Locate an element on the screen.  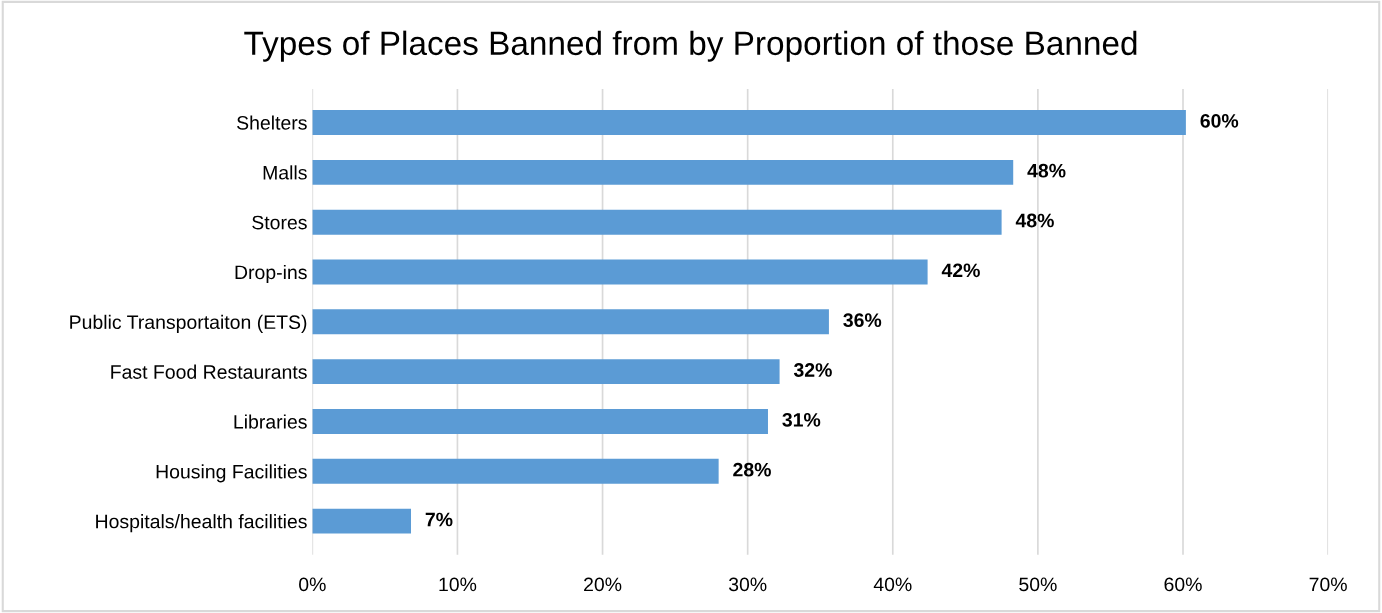
x-tick-label: 0% is located at coordinates (312, 584).